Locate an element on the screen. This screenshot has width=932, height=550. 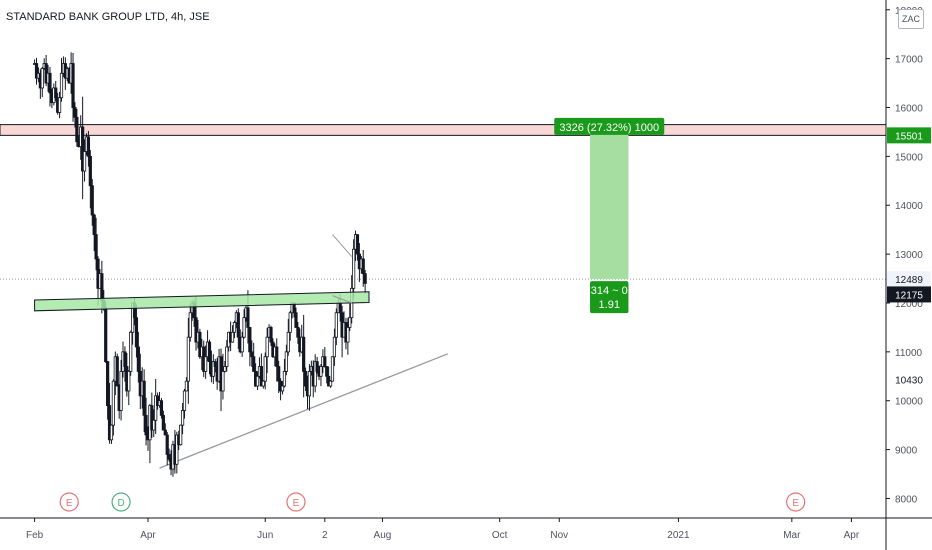
y-tick-label: 8000 is located at coordinates (906, 499).